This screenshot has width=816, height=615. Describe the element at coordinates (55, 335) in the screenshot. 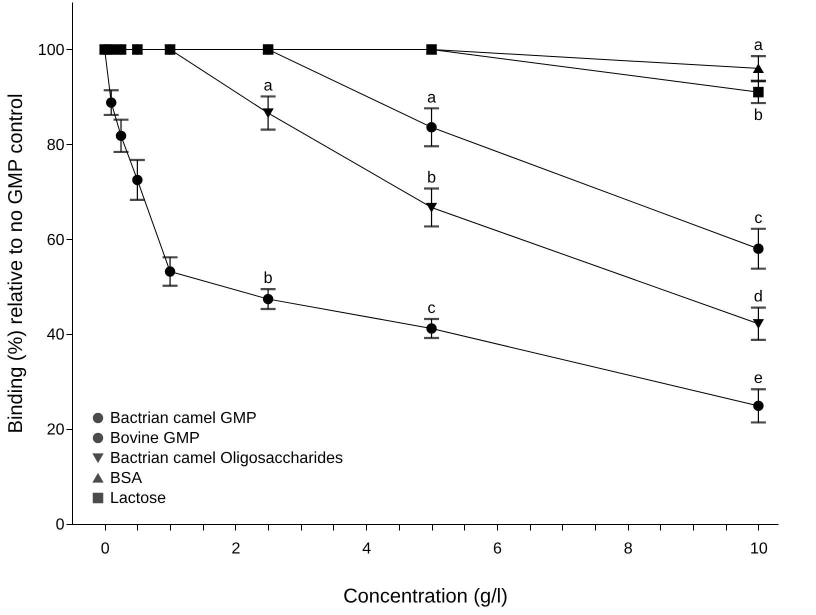

I see `y-tick-label: 40` at that location.